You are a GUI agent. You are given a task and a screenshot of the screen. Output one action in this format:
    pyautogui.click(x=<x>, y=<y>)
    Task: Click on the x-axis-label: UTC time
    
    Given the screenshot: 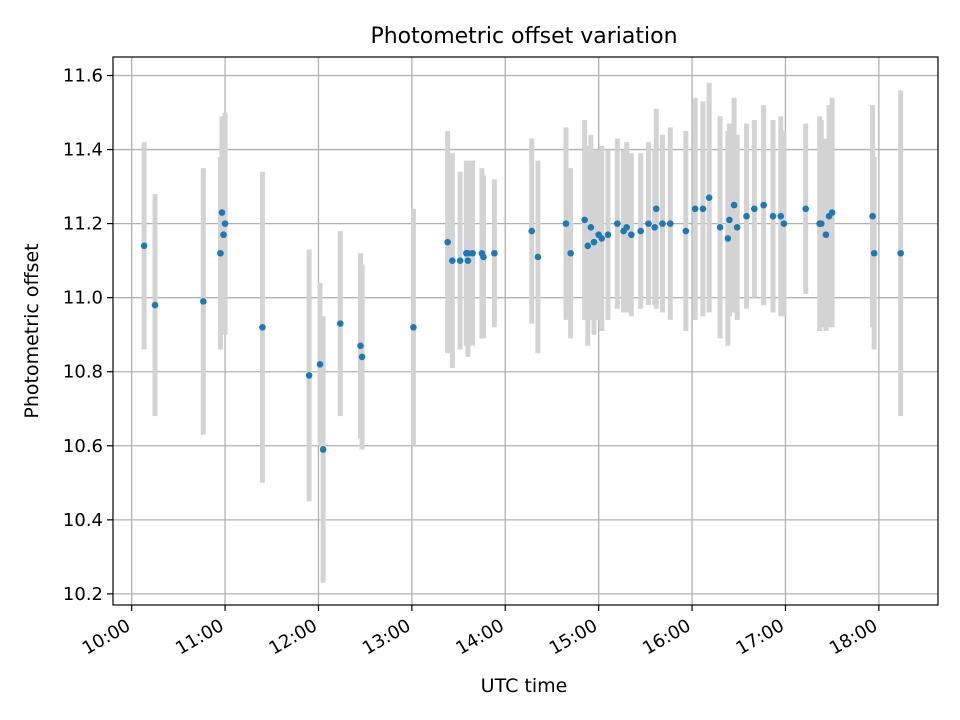 What is the action you would take?
    pyautogui.click(x=524, y=686)
    